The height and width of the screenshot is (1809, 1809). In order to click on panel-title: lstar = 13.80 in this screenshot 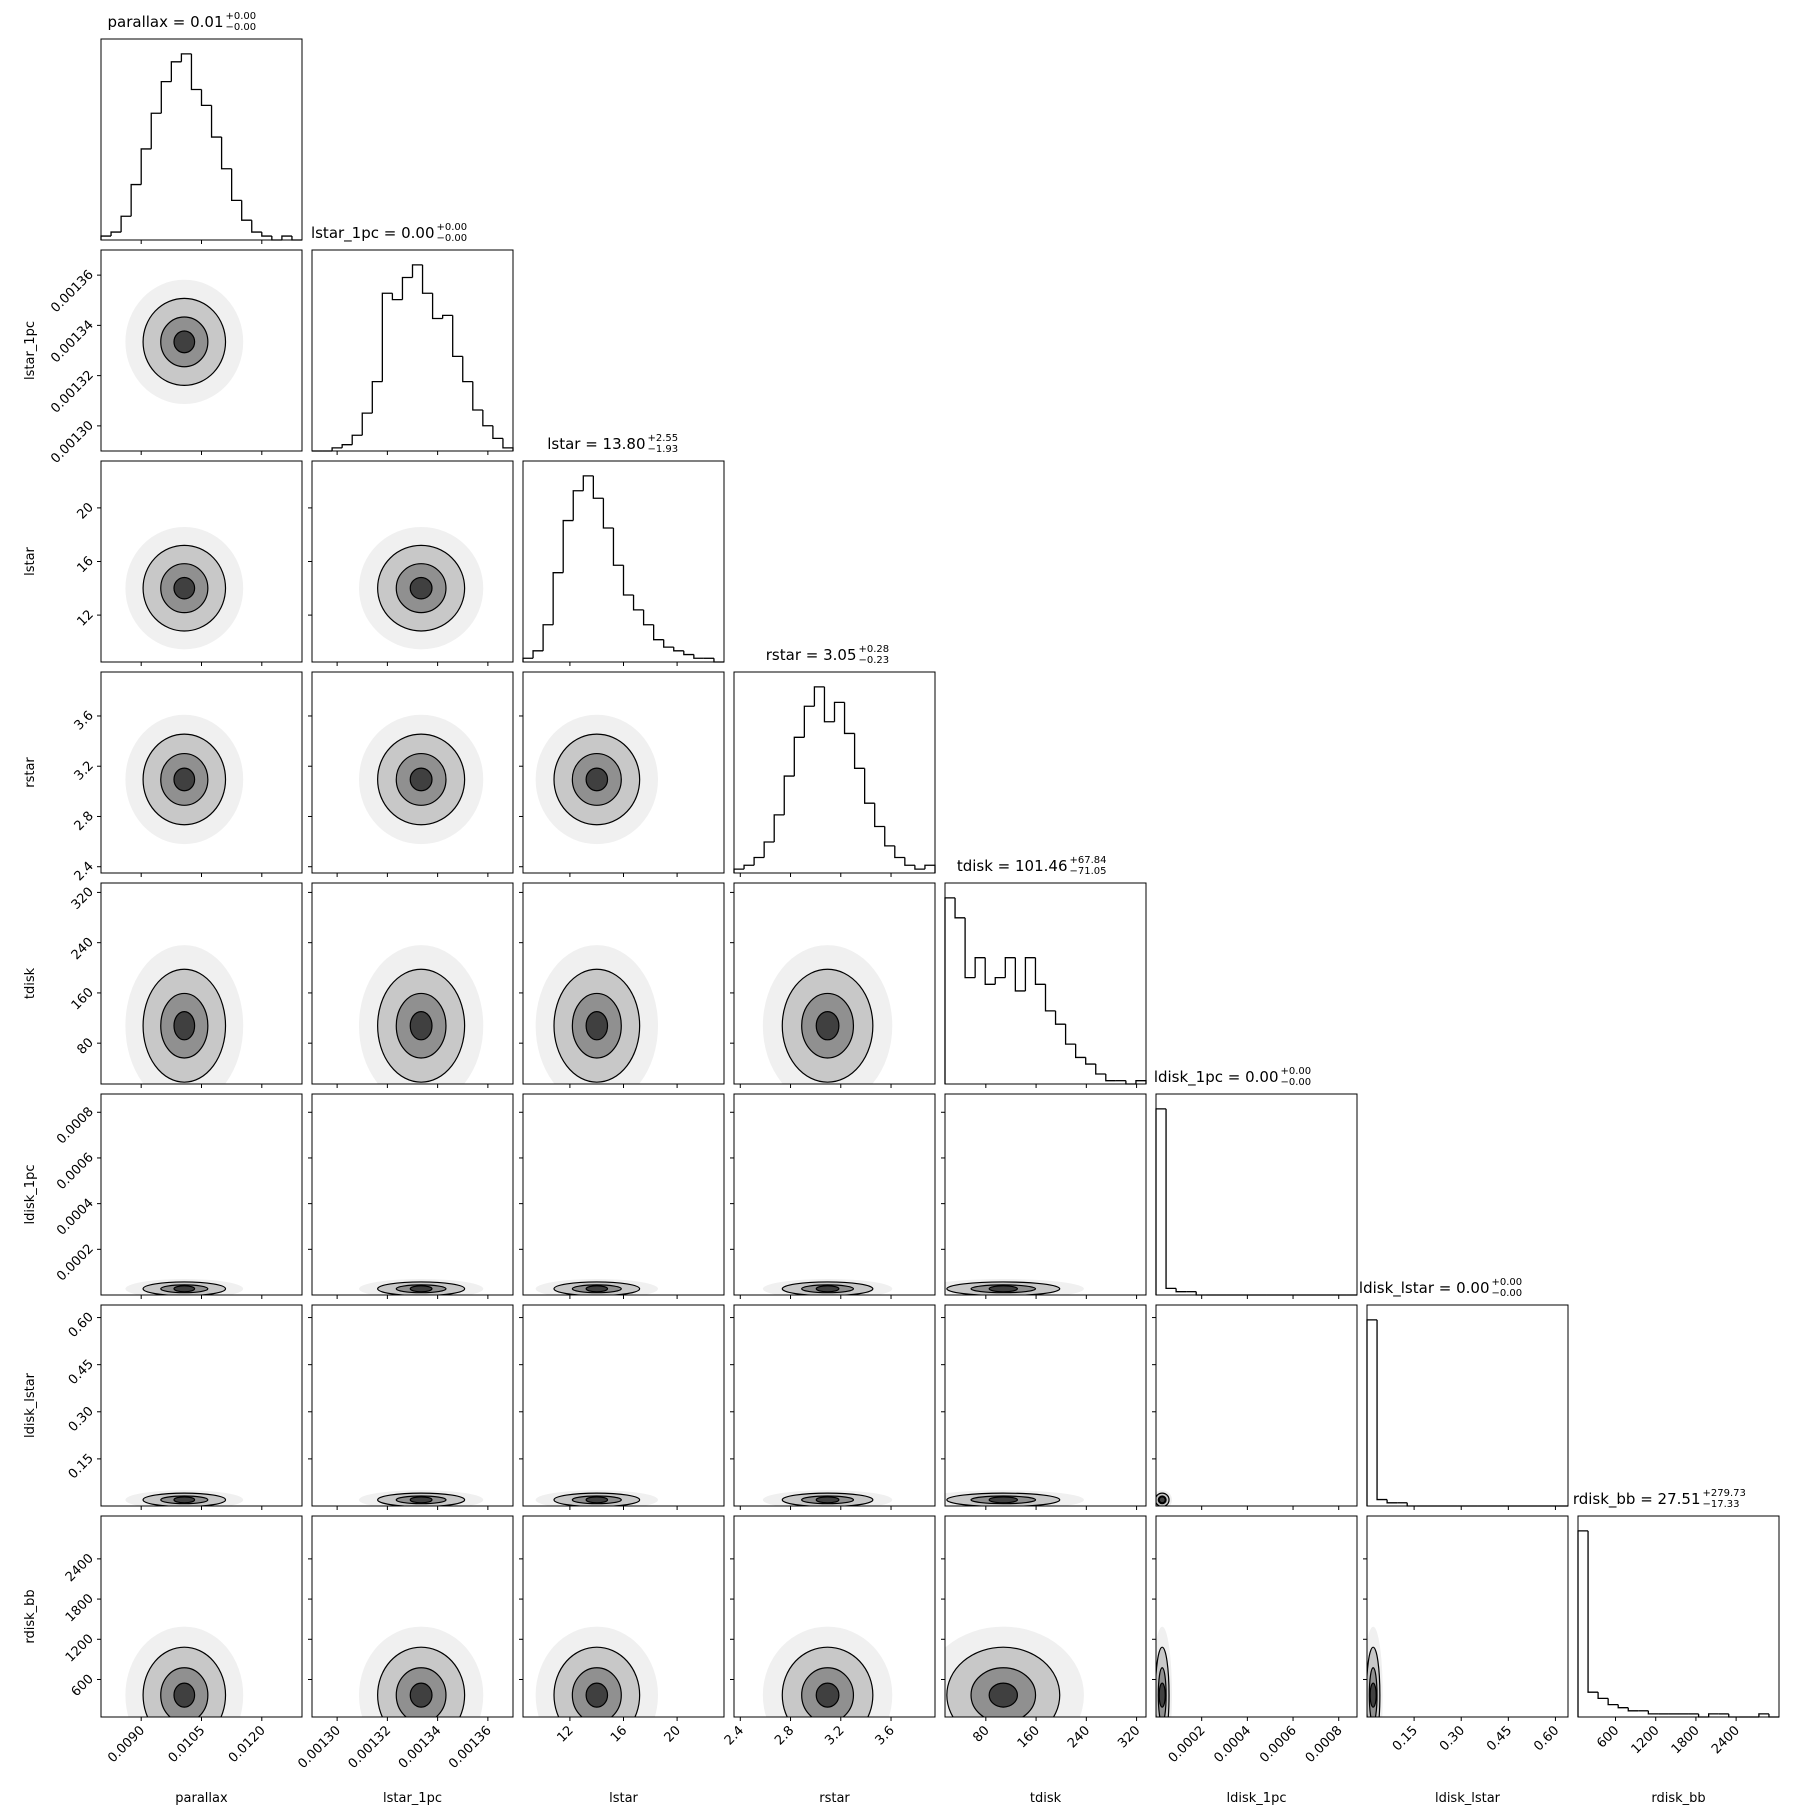, I will do `click(596, 444)`.